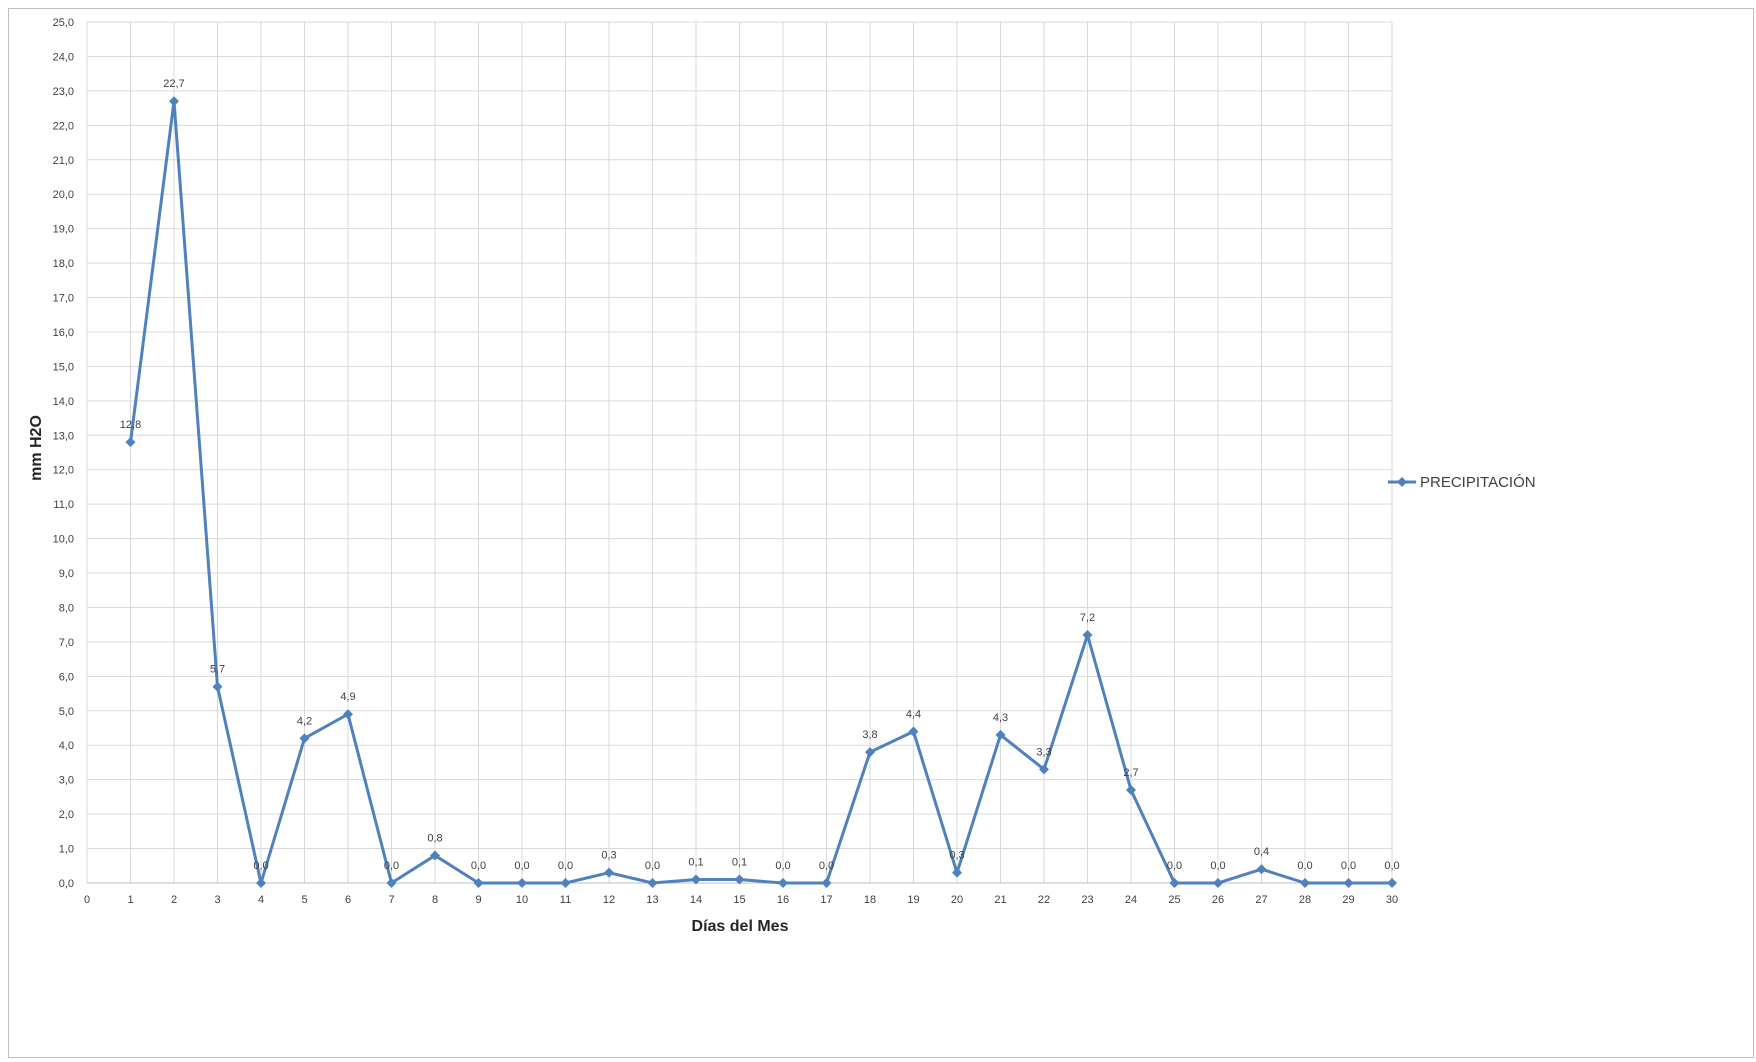 This screenshot has height=1062, width=1756. I want to click on data-label: 4,4, so click(913, 714).